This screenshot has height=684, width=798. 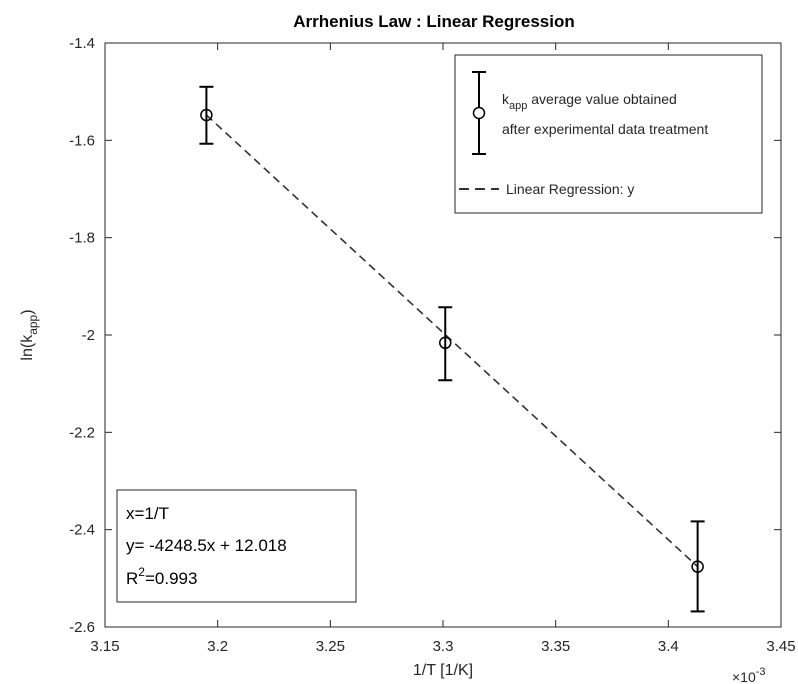 I want to click on legend-errorbar-symbol, so click(x=479, y=113).